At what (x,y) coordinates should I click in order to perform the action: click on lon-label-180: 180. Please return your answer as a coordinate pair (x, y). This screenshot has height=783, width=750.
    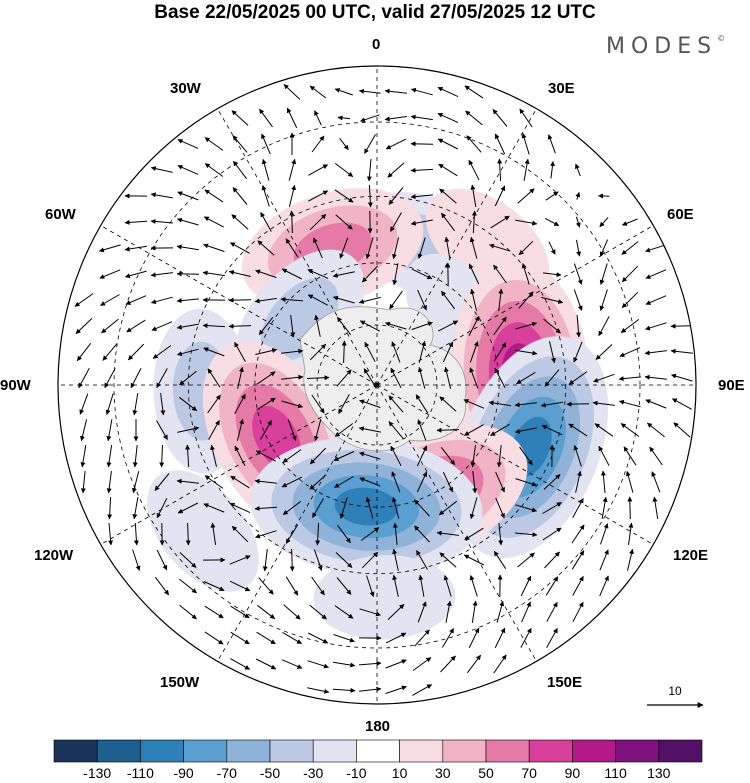
    Looking at the image, I should click on (378, 726).